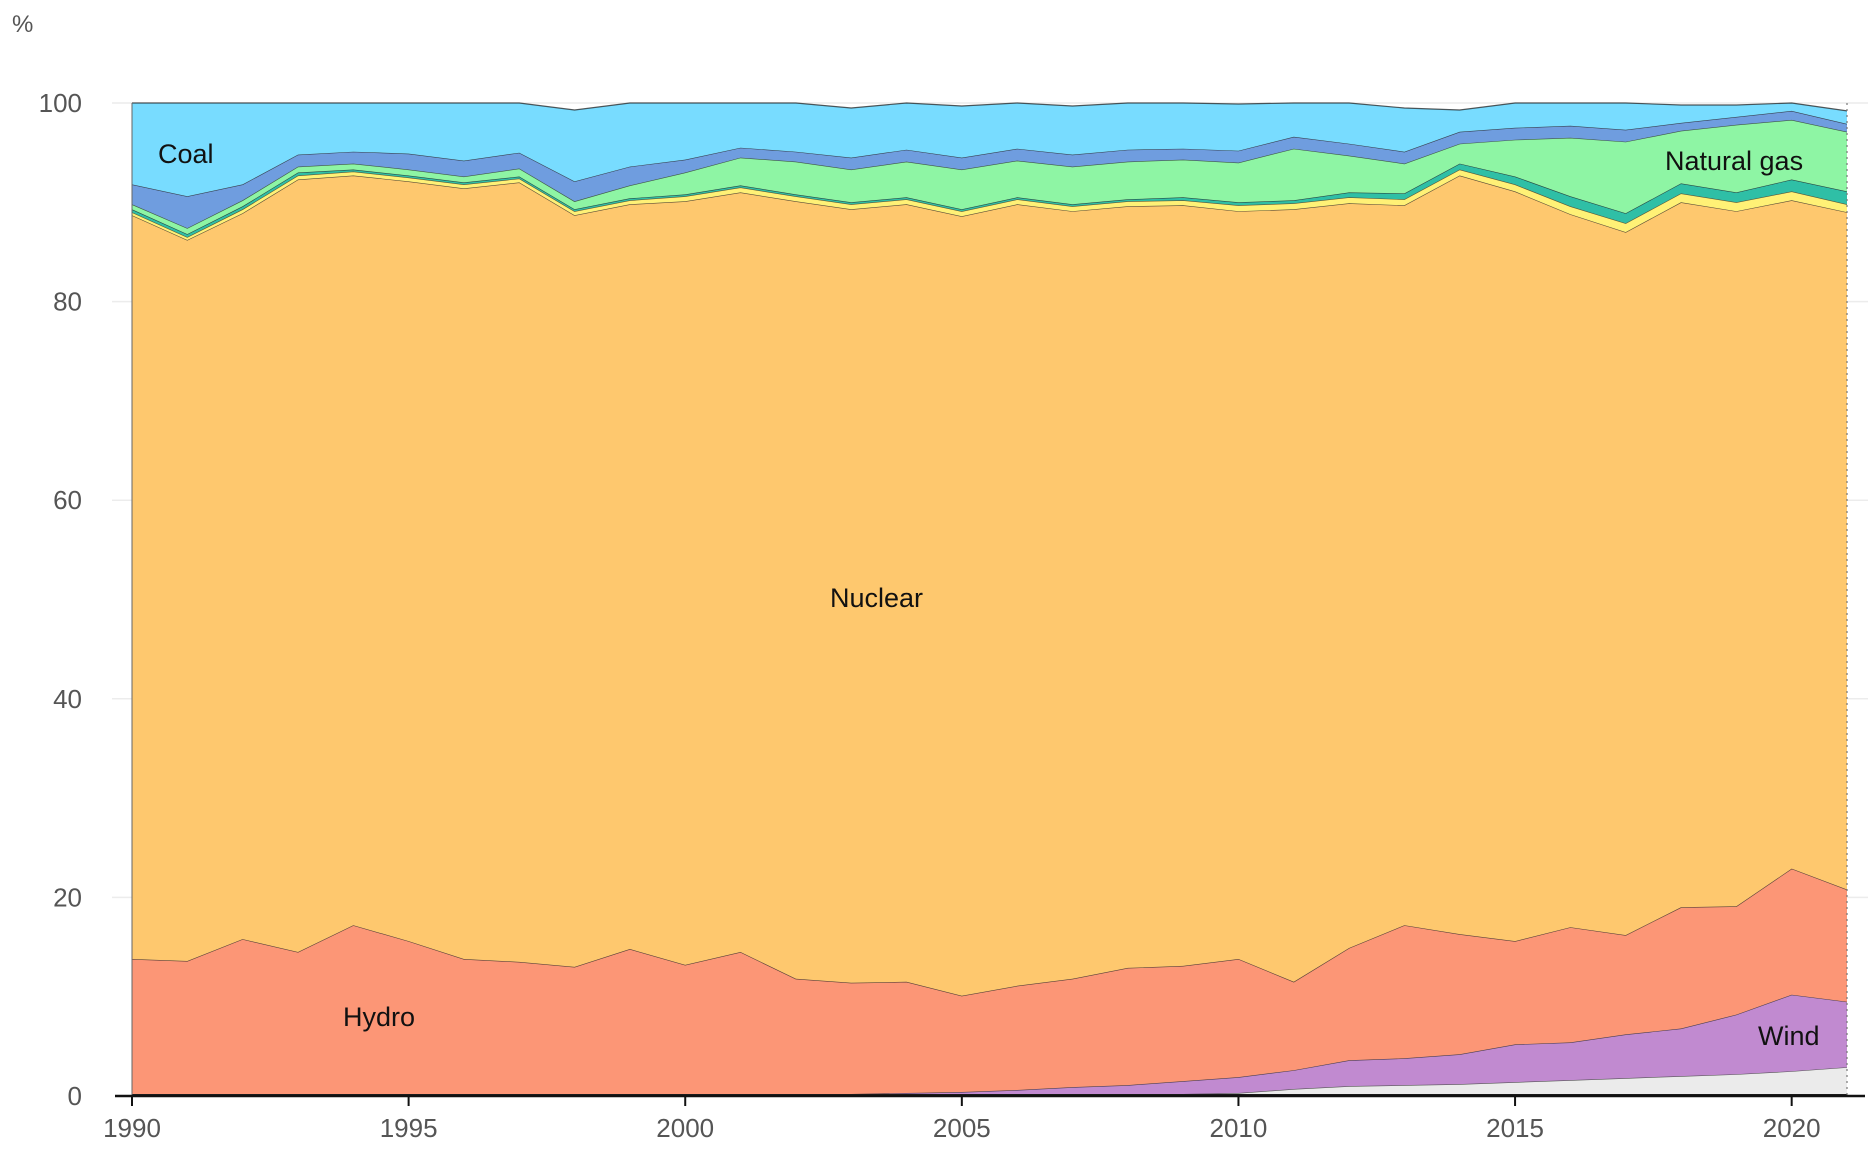 The width and height of the screenshot is (1870, 1156). I want to click on y-tick-label-20: 20, so click(67, 897).